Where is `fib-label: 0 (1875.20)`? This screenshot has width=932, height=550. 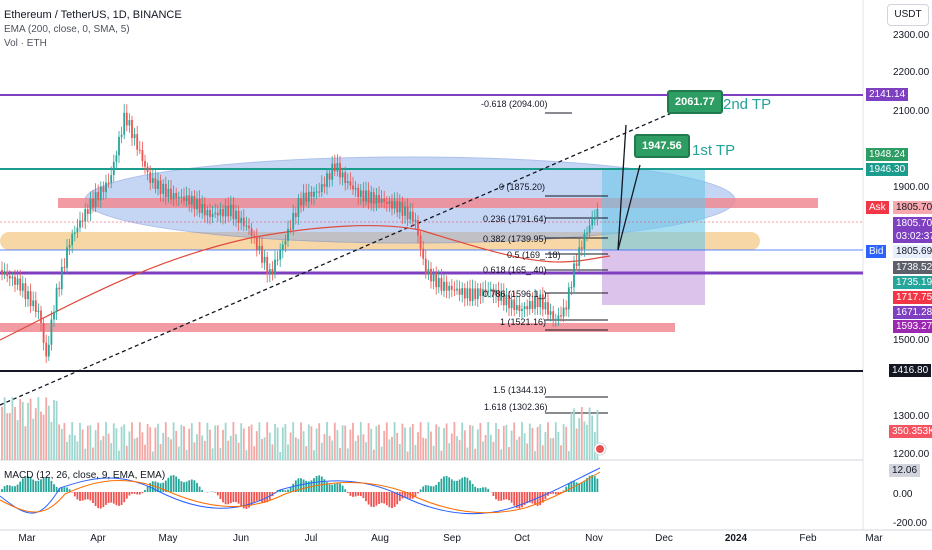
fib-label: 0 (1875.20) is located at coordinates (522, 187).